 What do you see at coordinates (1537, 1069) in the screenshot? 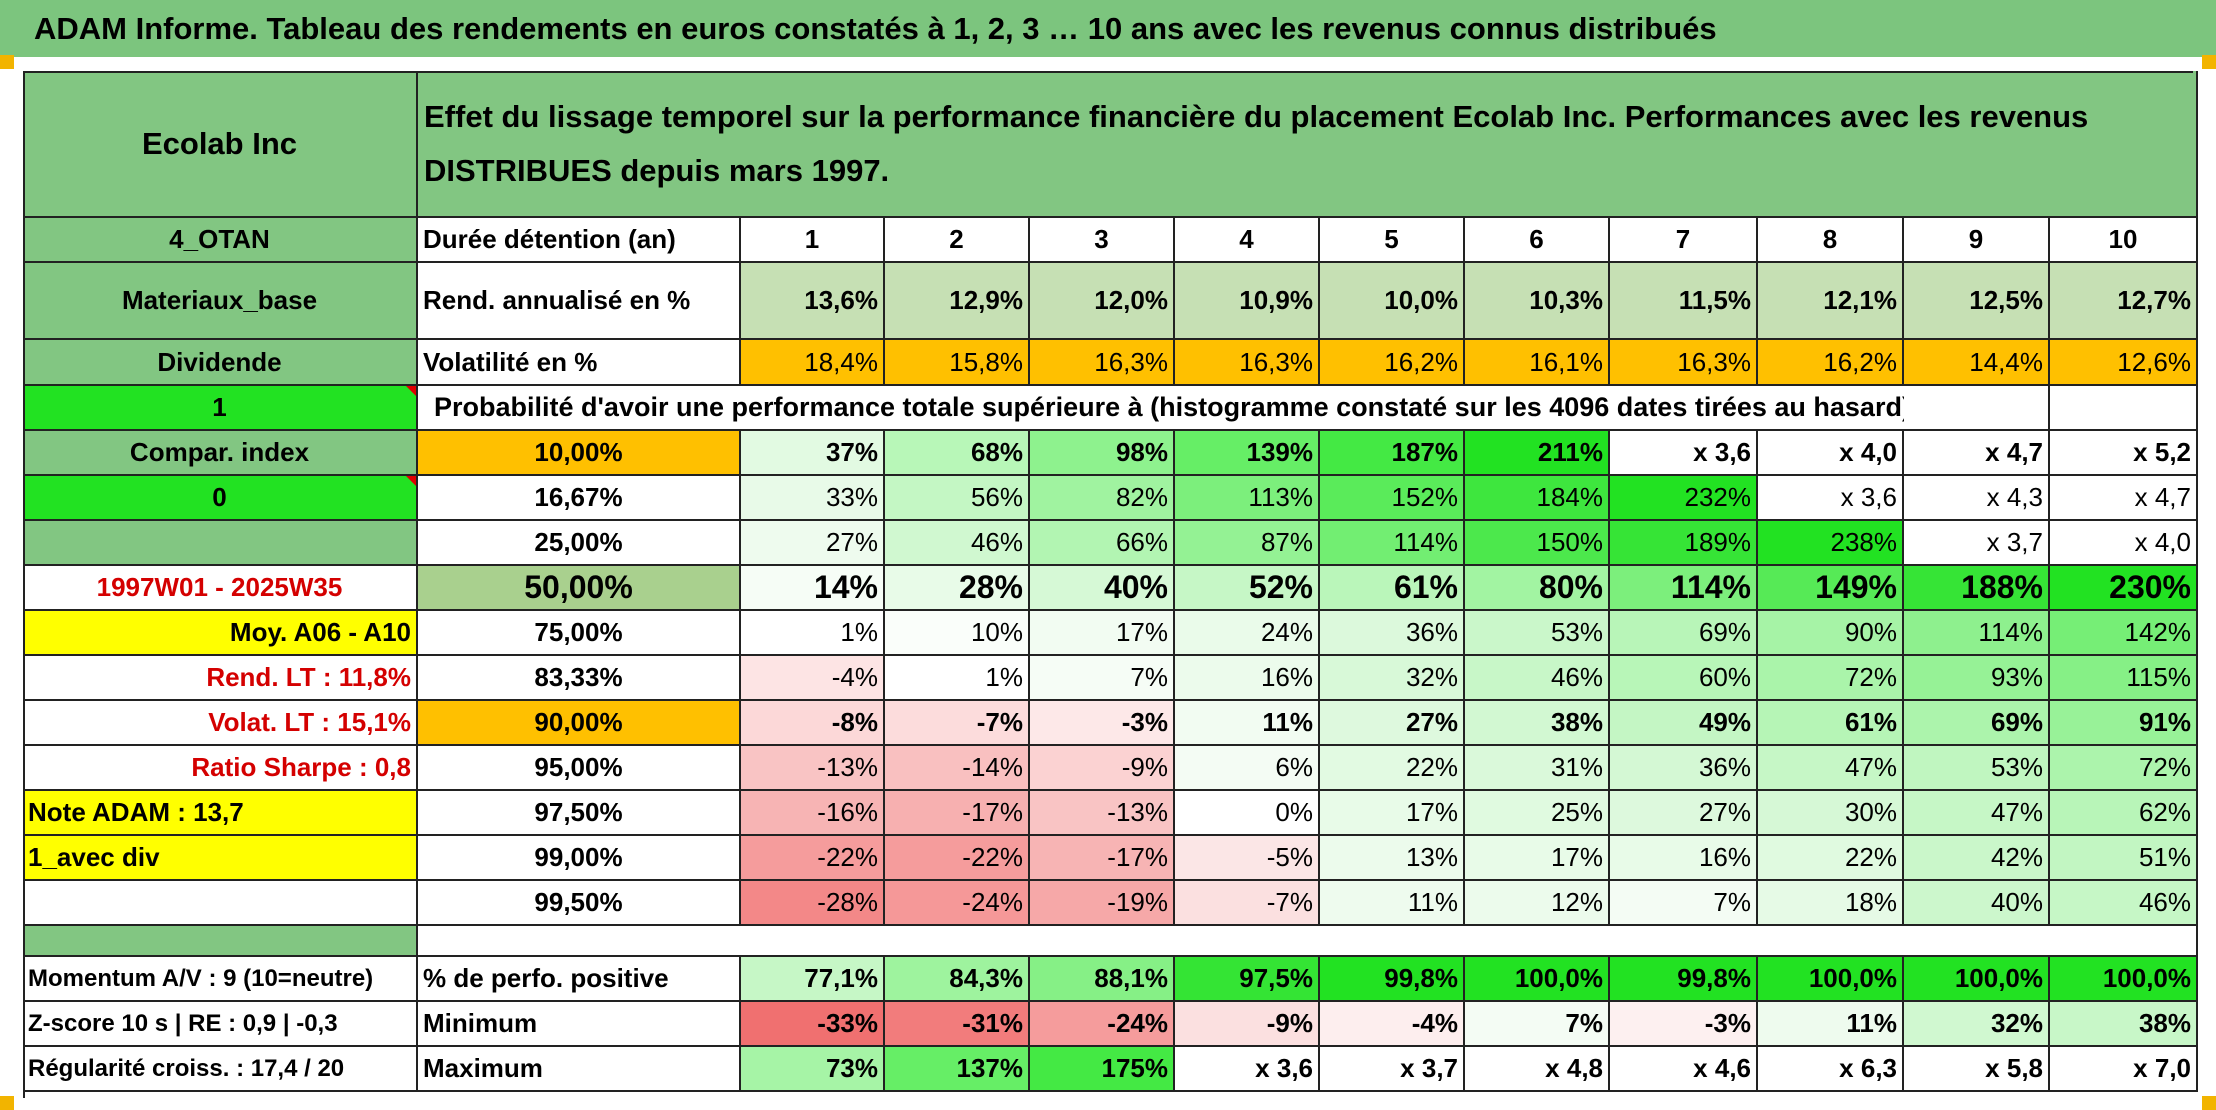
I see `value-cell: x 4,8` at bounding box center [1537, 1069].